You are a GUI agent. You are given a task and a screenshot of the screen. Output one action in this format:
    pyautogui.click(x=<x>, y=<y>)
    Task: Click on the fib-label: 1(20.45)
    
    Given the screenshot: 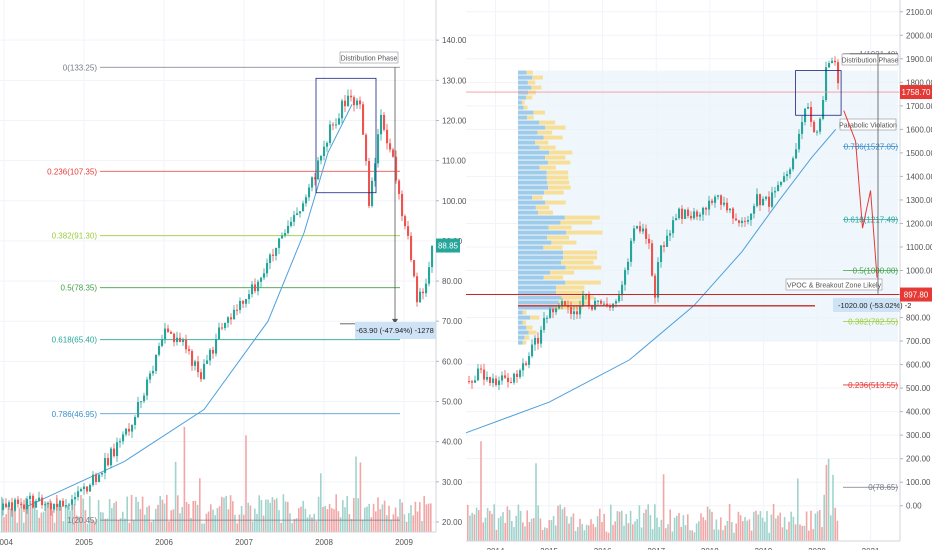 What is the action you would take?
    pyautogui.click(x=82, y=520)
    